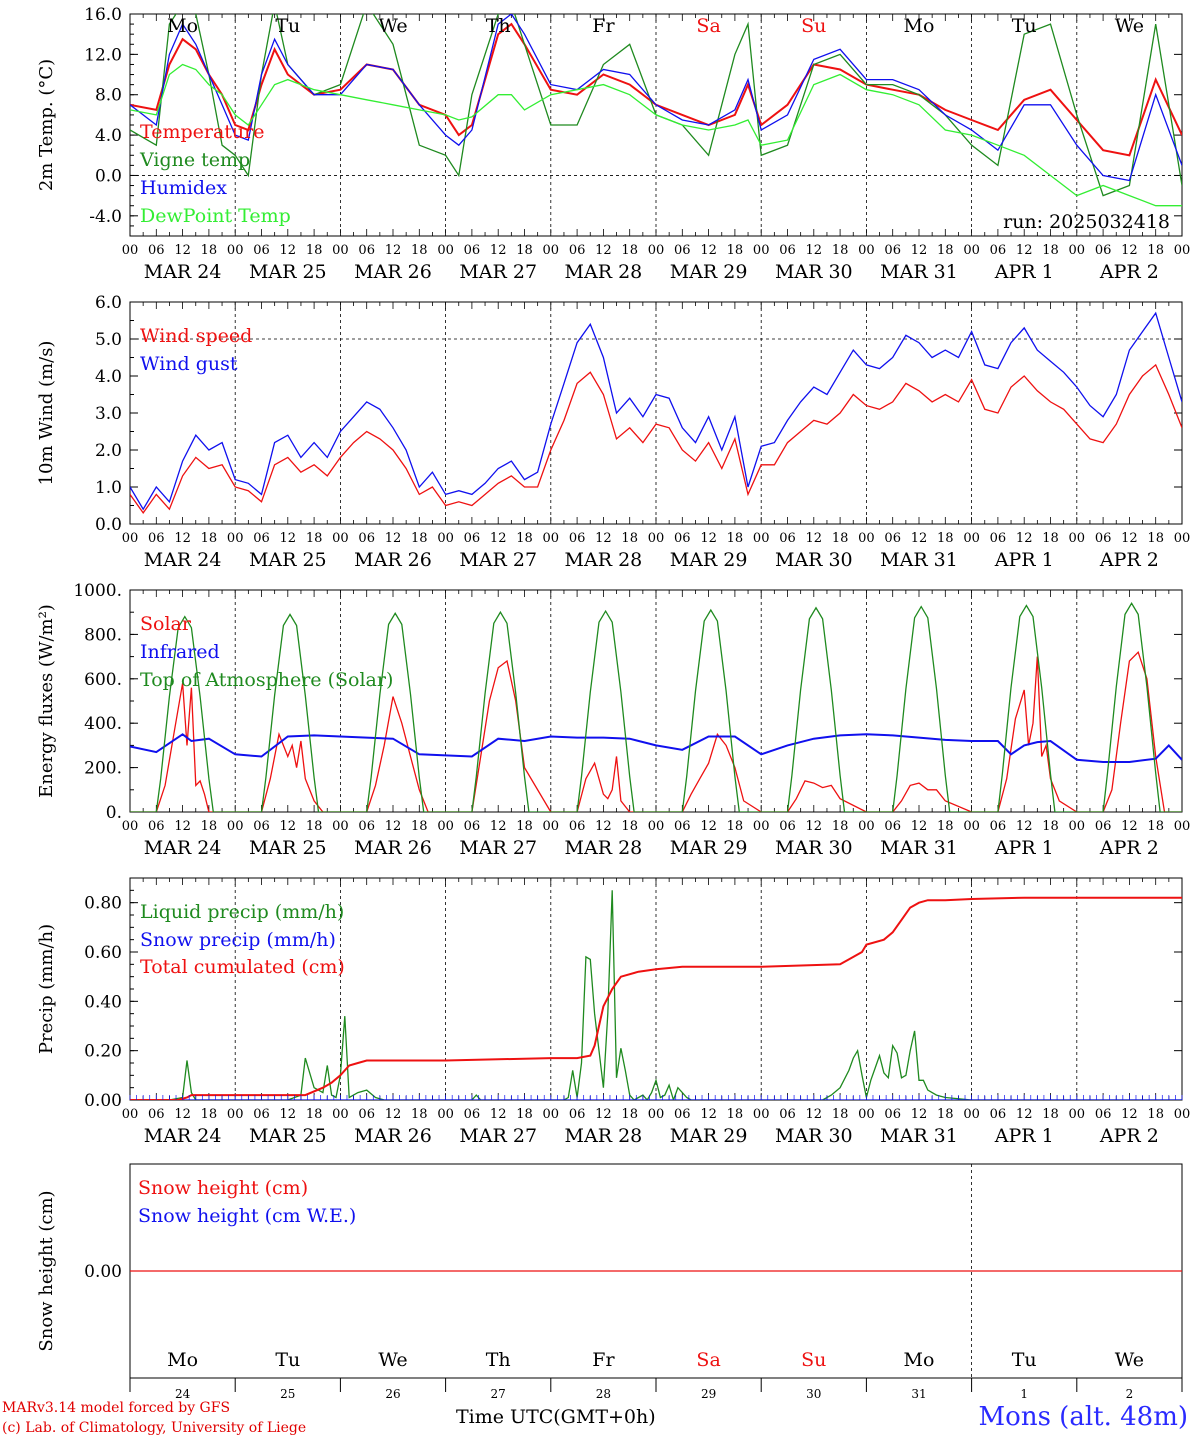  What do you see at coordinates (1130, 1394) in the screenshot?
I see `day-number-label: 2` at bounding box center [1130, 1394].